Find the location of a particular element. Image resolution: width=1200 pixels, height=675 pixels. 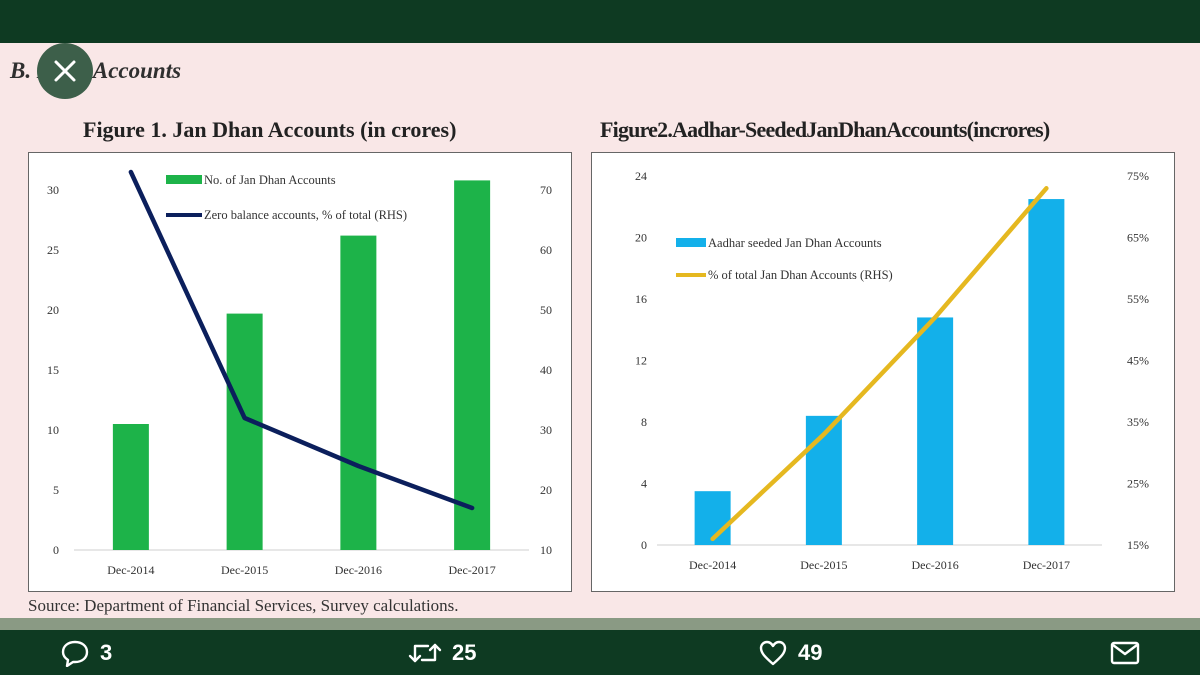

fig1-left-tick-label: 30 is located at coordinates (53, 190).